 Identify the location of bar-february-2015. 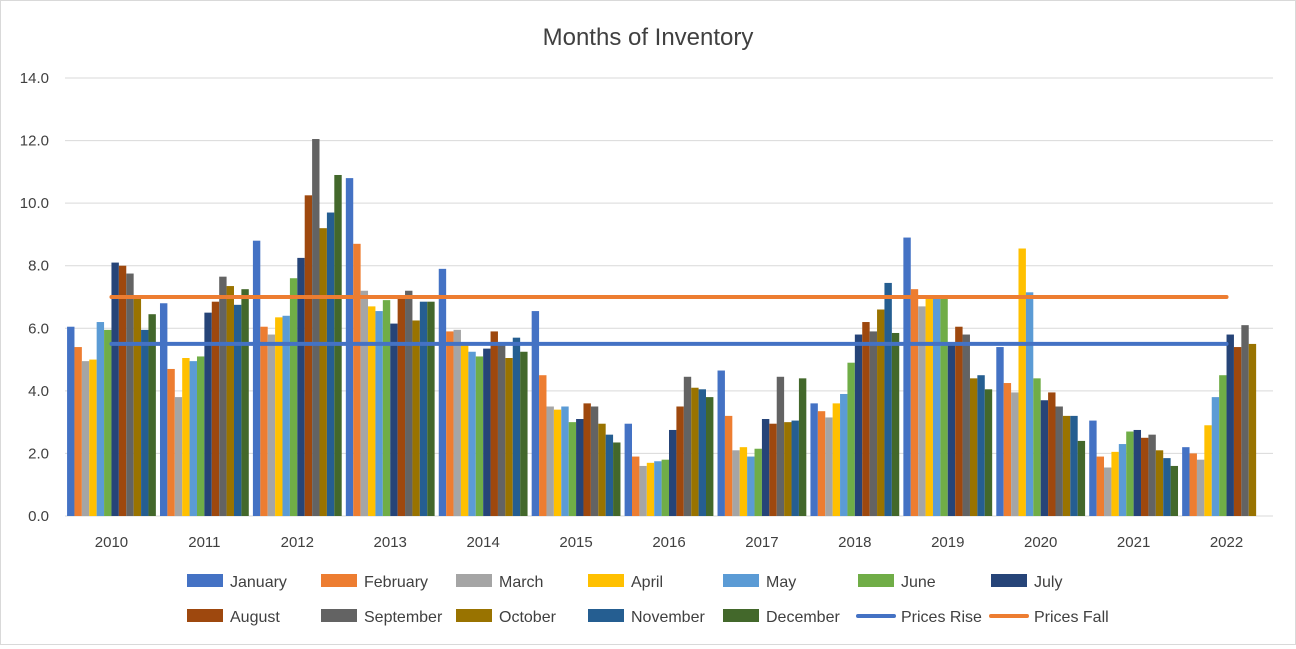
(543, 445).